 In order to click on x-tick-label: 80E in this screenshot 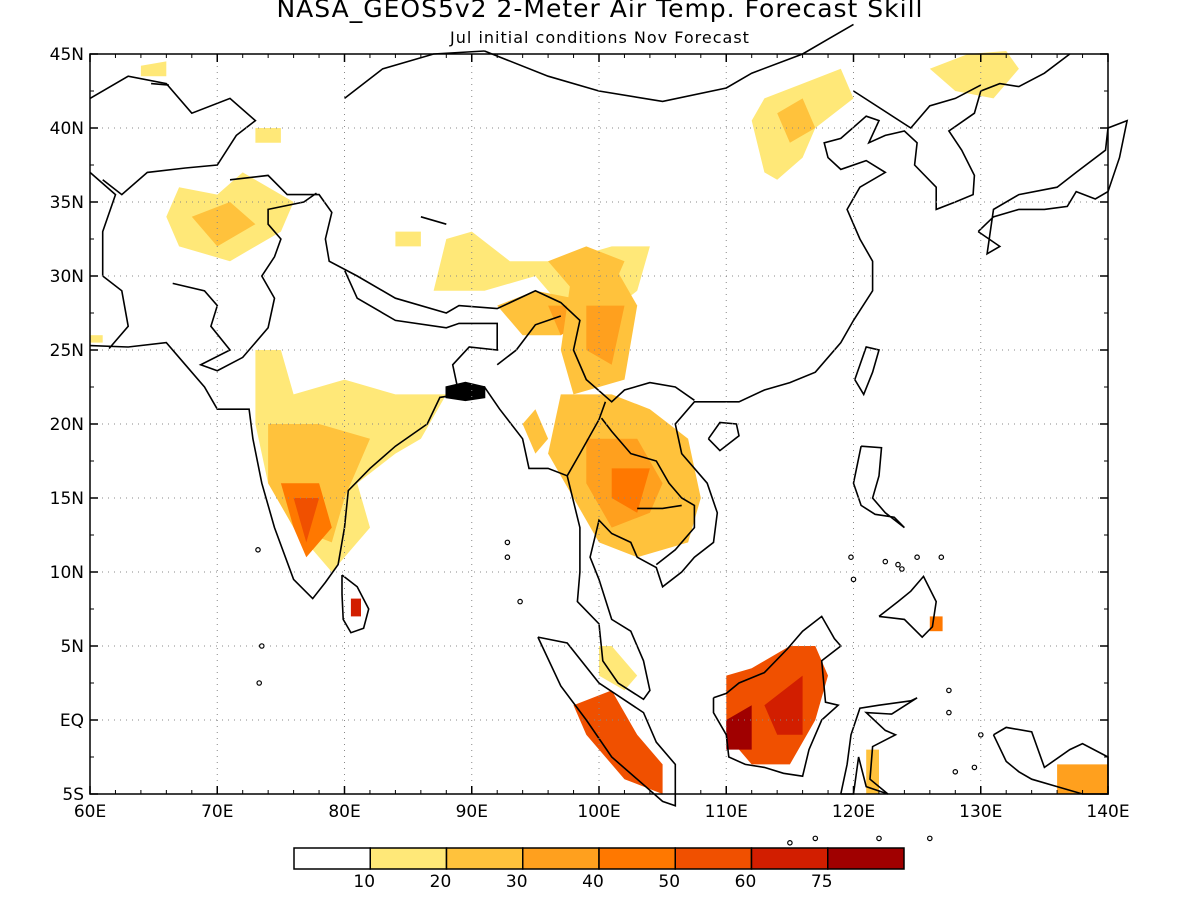, I will do `click(344, 812)`.